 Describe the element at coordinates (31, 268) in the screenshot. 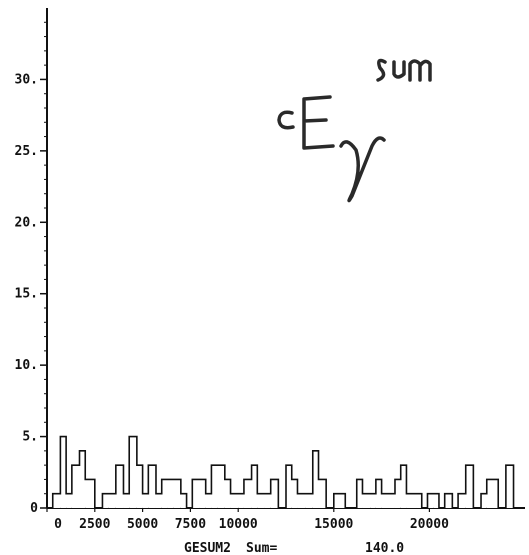

I see `y-axis-ticks: 5. 10. 15. 20. 25. 30. 0` at that location.